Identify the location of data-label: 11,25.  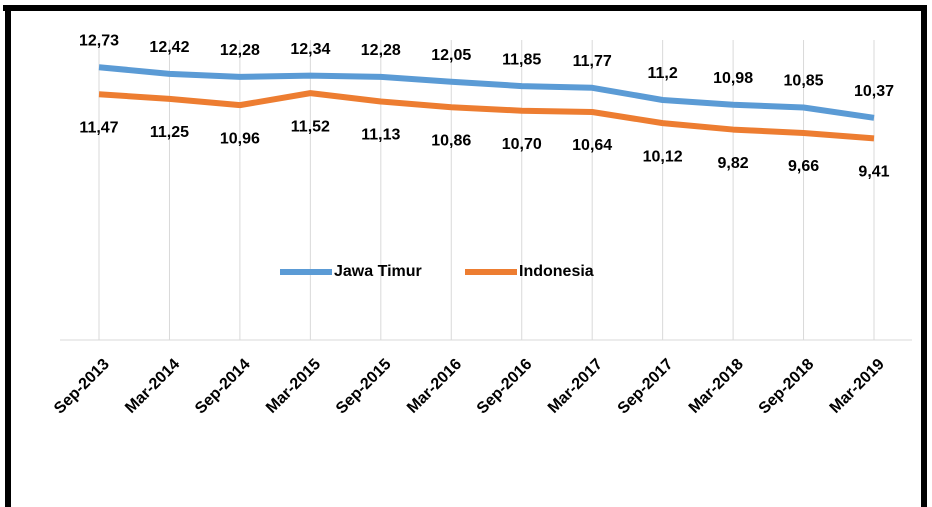
(169, 132).